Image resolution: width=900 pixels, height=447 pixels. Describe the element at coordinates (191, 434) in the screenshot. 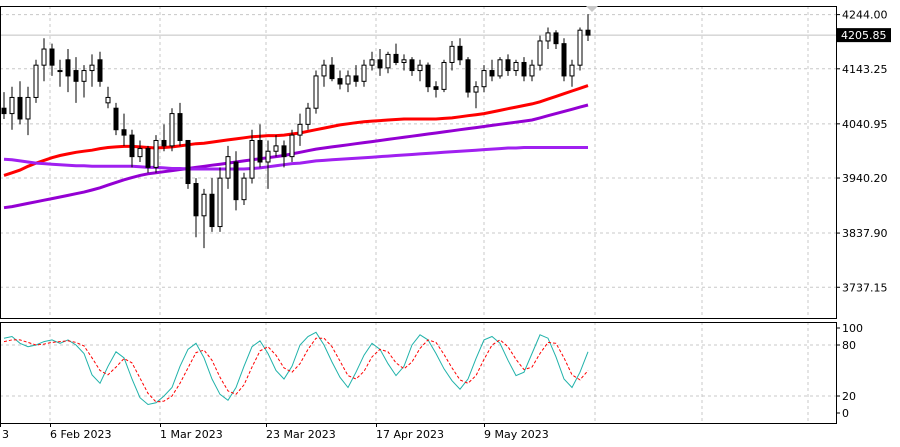

I see `date-tick-label: 1 Mar 2023` at that location.